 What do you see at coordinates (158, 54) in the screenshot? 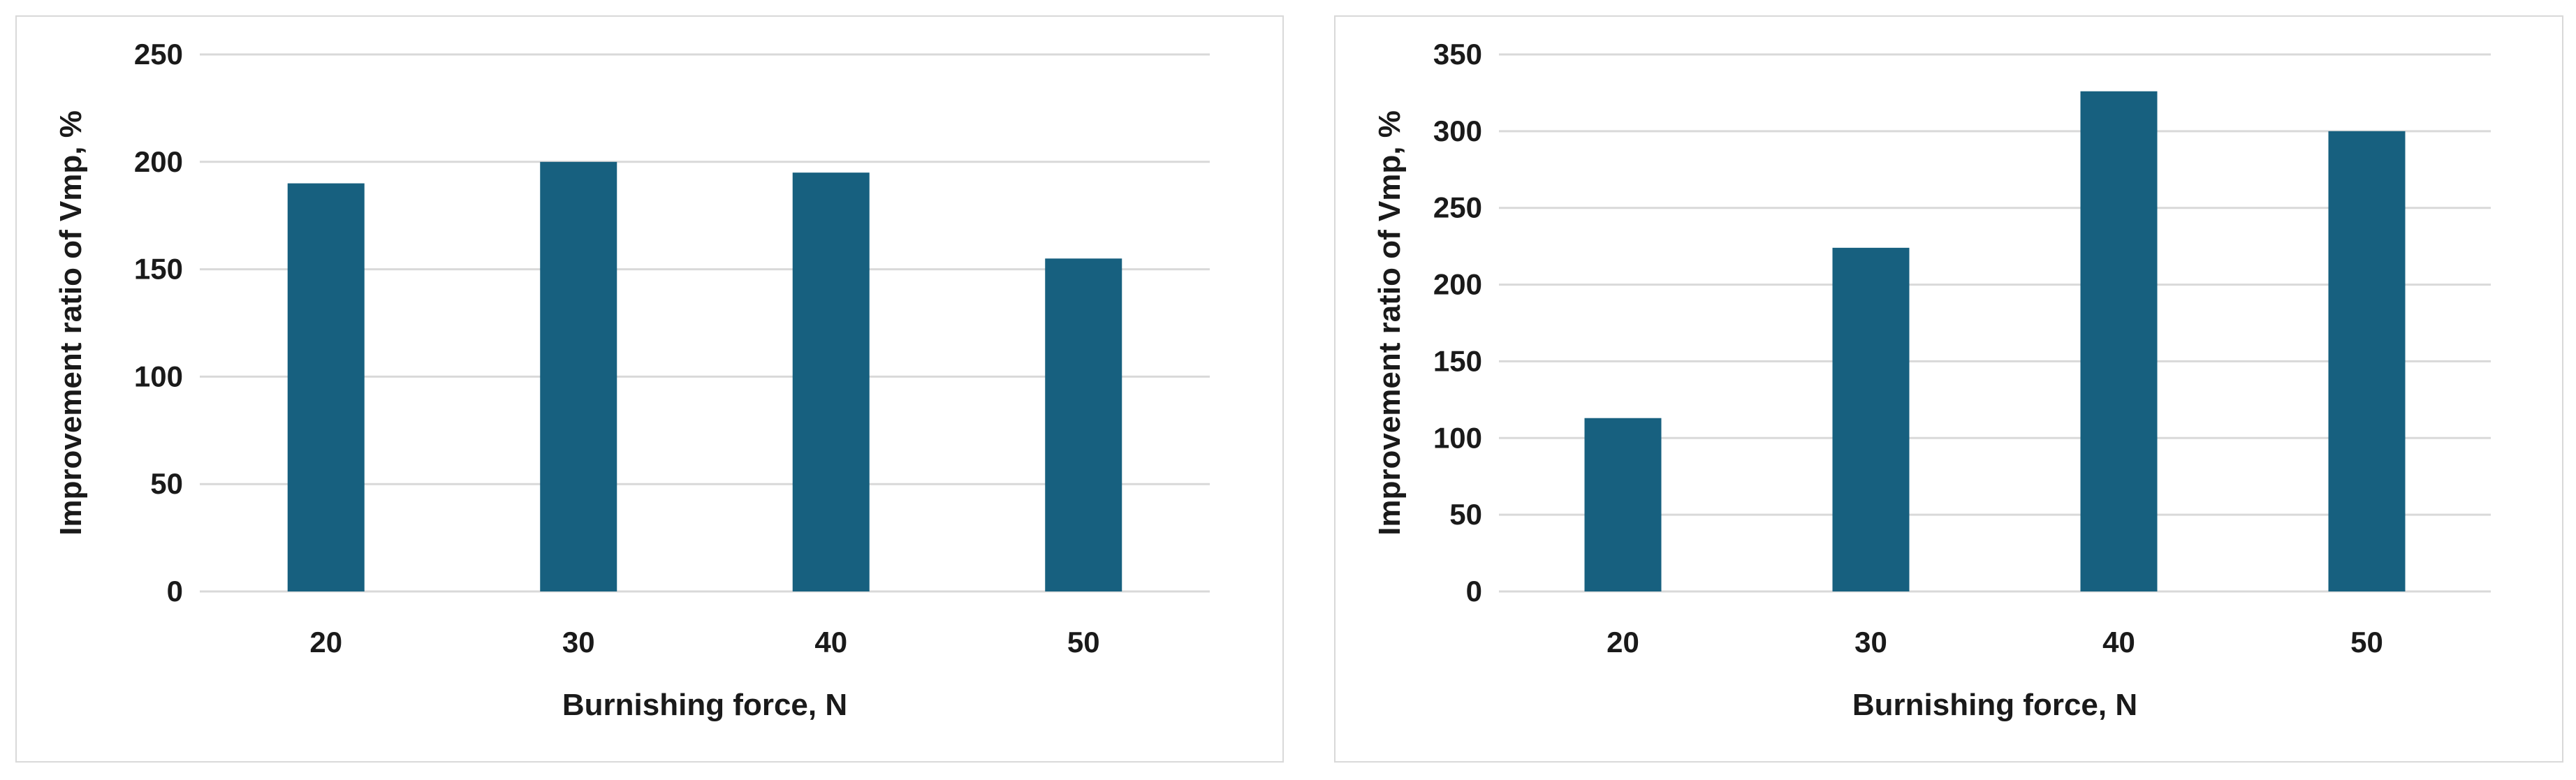
I see `left-y-tick-label: 250` at bounding box center [158, 54].